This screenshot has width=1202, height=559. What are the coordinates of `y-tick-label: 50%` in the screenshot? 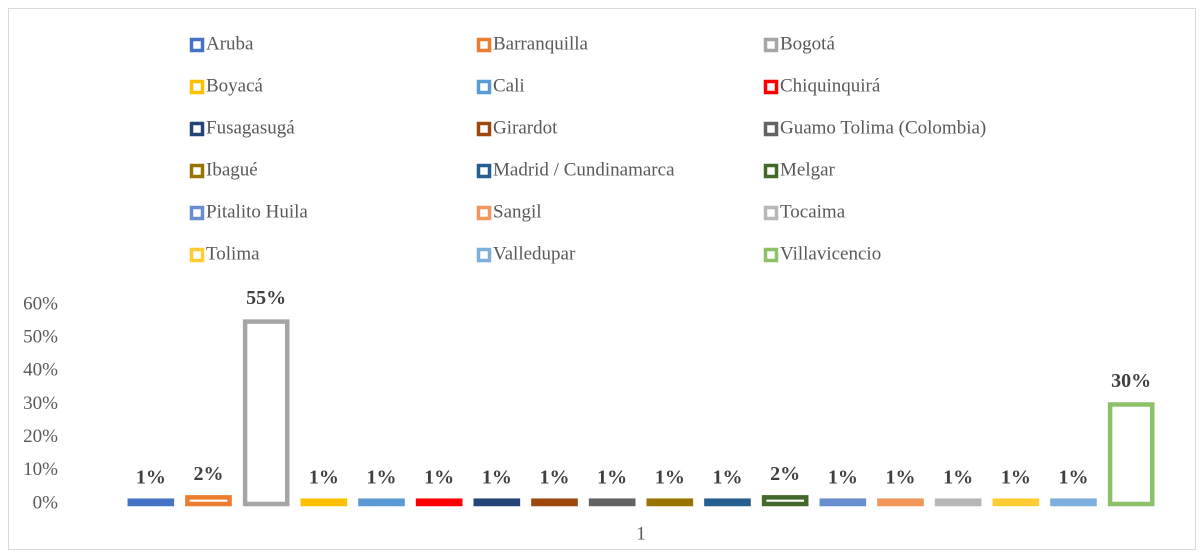 It's located at (40, 337).